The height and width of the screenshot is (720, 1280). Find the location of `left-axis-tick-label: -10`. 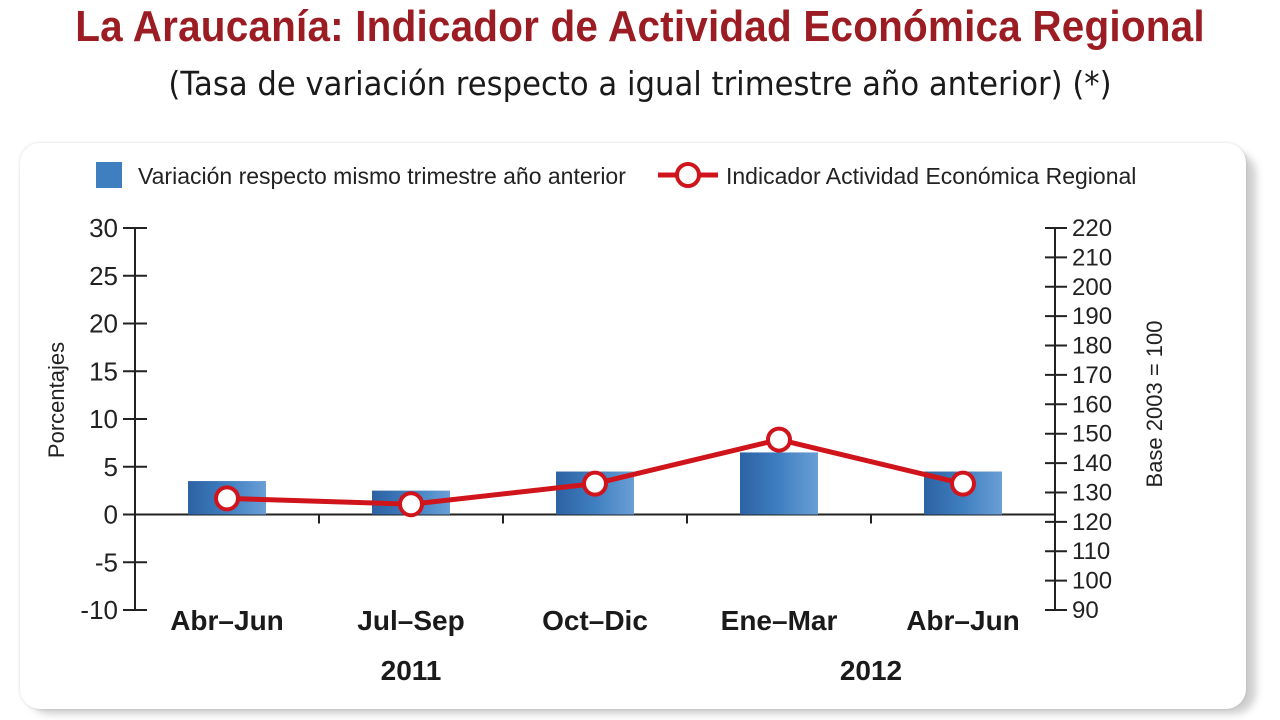

left-axis-tick-label: -10 is located at coordinates (99, 610).